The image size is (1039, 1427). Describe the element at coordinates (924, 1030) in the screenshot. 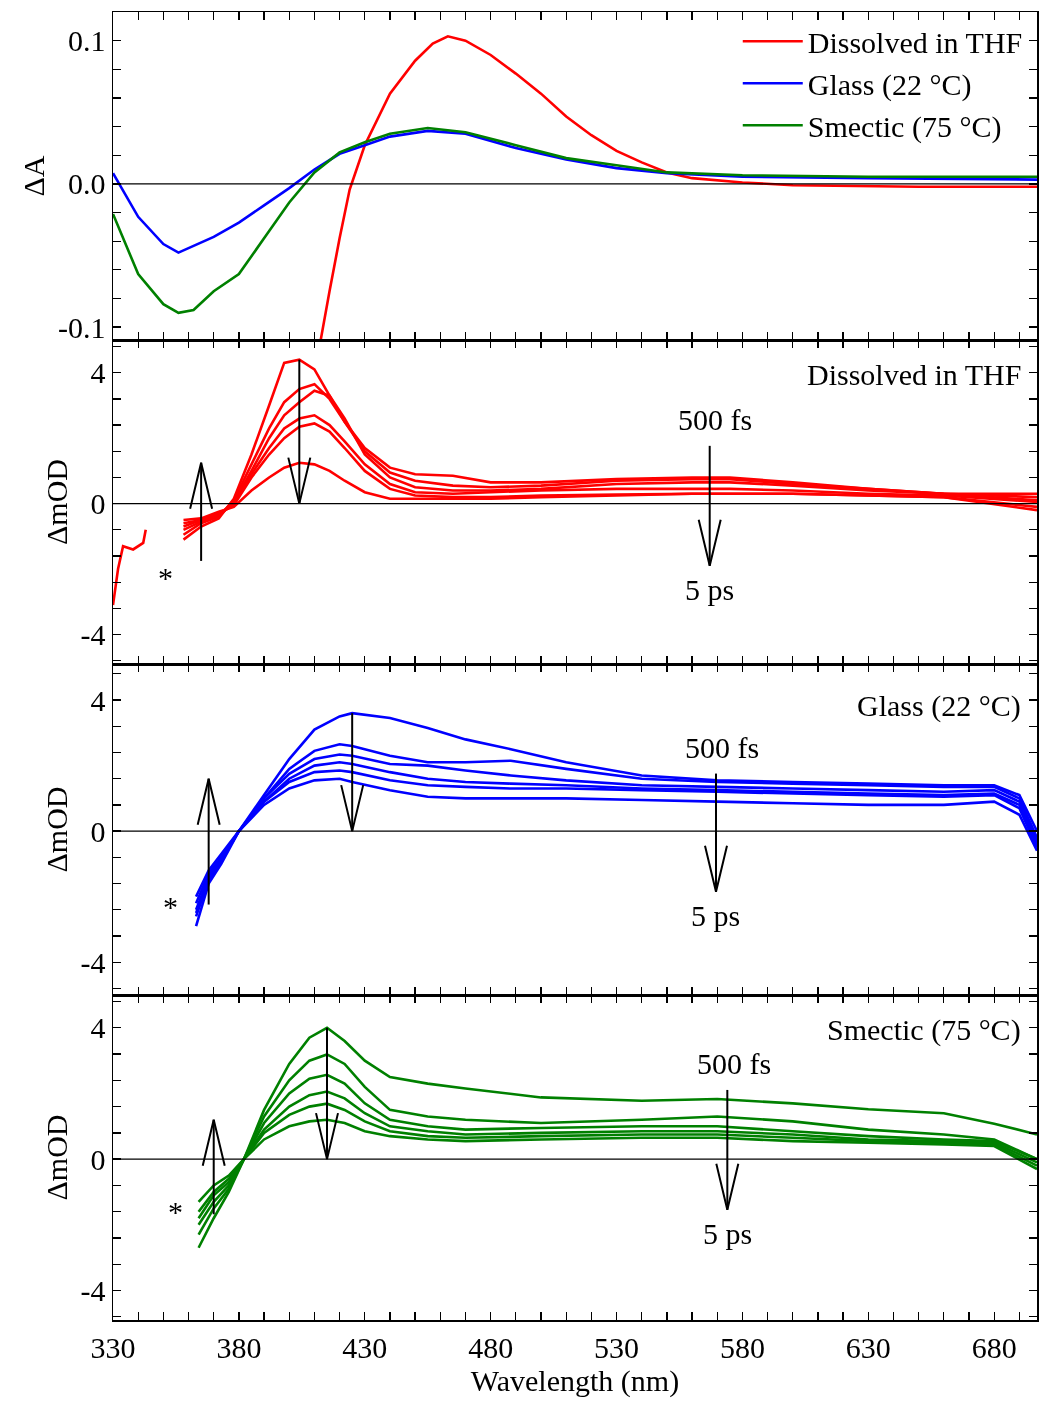

I see `annotation: Smectic (75 °C)` at that location.